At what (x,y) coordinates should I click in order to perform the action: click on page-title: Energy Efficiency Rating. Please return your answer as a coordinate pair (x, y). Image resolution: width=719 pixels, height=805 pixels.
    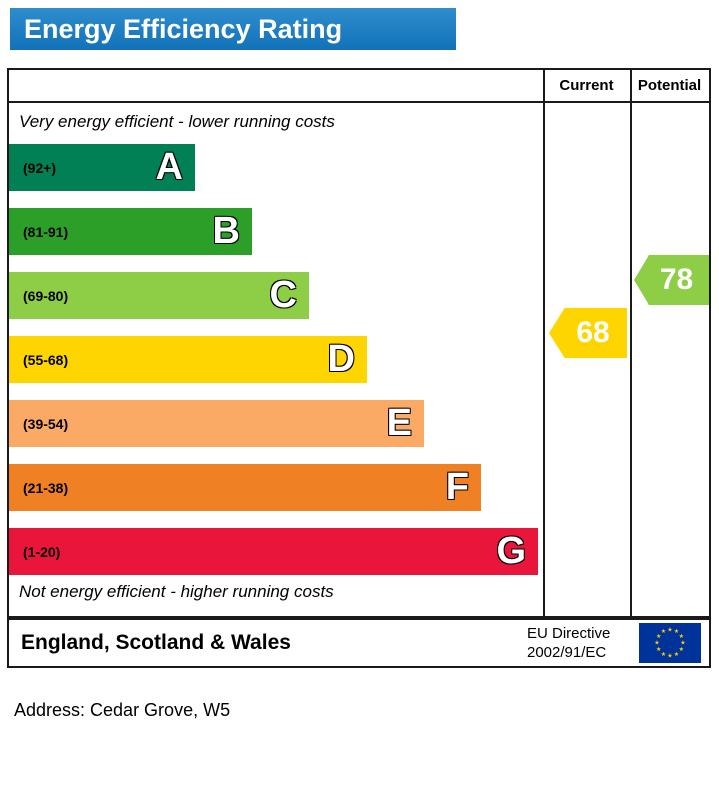
    Looking at the image, I should click on (233, 29).